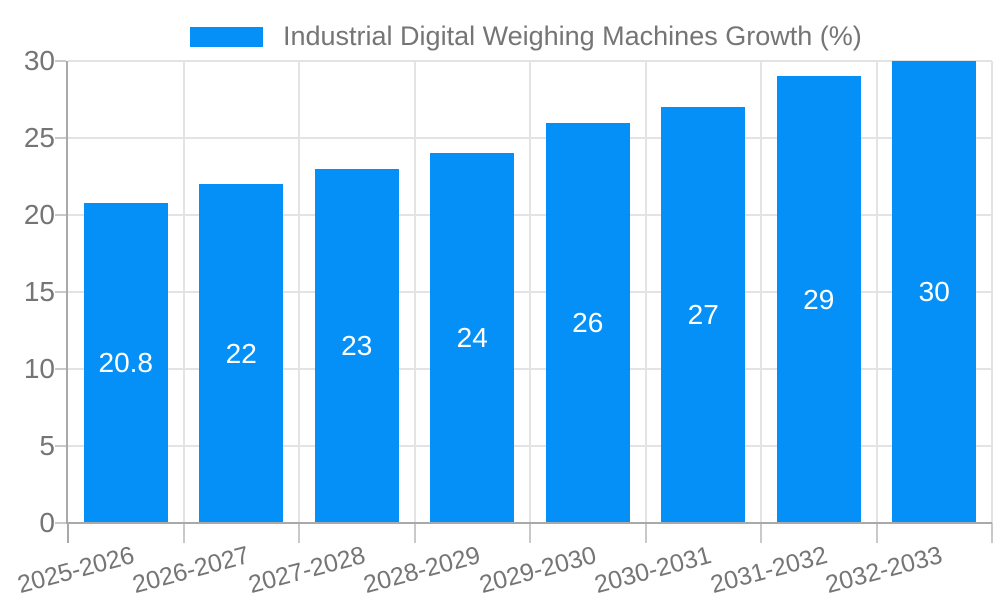  I want to click on y-tick-label: 0, so click(47, 522).